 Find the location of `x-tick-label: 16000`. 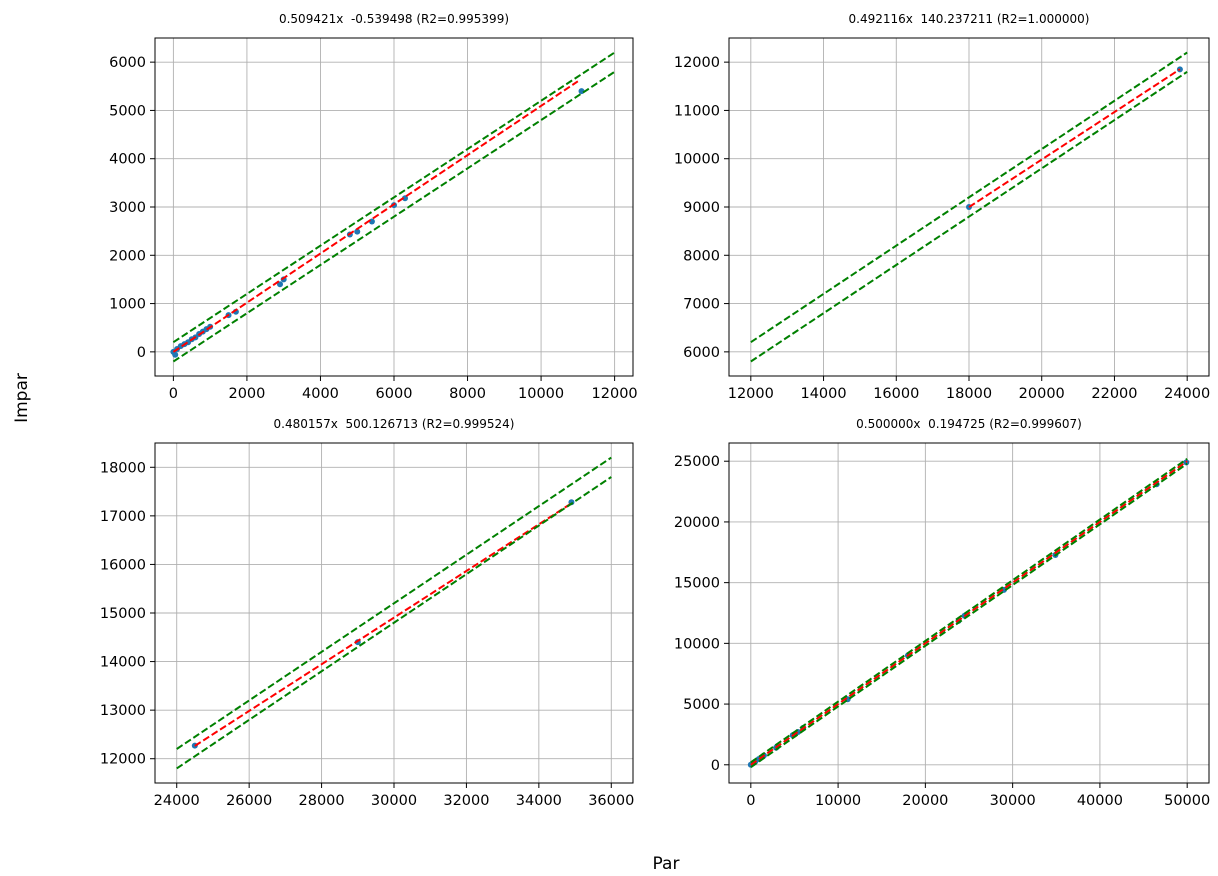

x-tick-label: 16000 is located at coordinates (896, 394).